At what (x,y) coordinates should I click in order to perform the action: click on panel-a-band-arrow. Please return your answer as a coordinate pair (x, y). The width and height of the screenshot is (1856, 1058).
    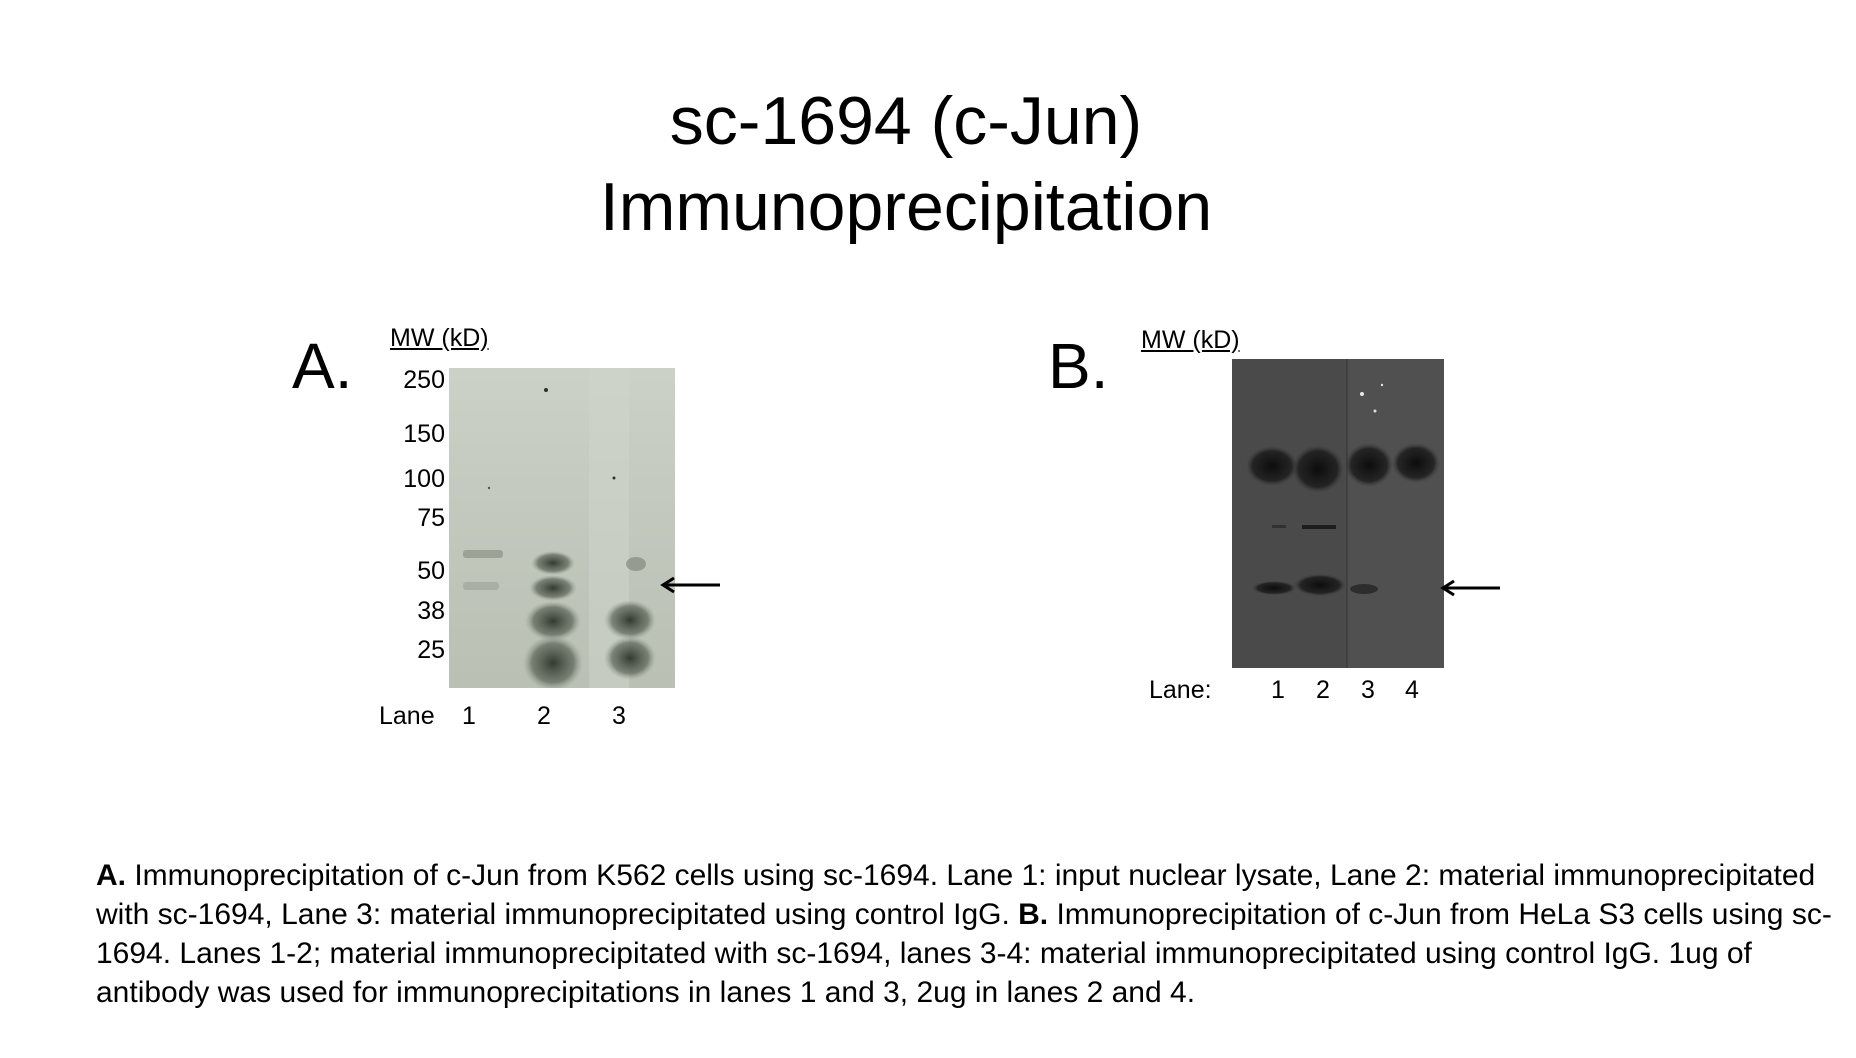
    Looking at the image, I should click on (690, 585).